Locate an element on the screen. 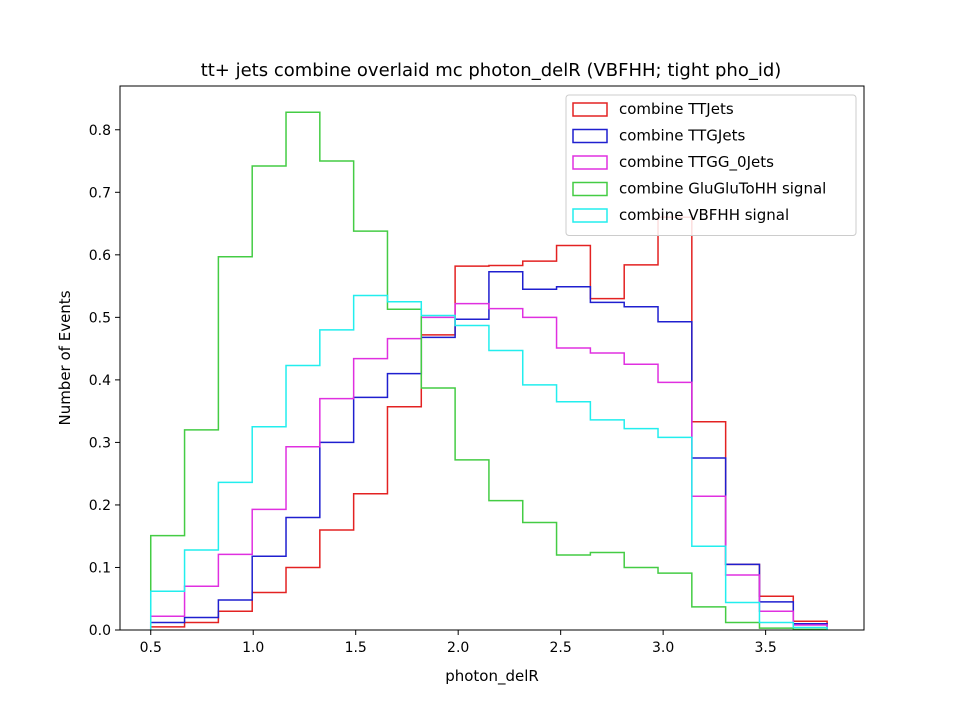 The image size is (960, 720). y-tick-label: 0.0 is located at coordinates (100, 631).